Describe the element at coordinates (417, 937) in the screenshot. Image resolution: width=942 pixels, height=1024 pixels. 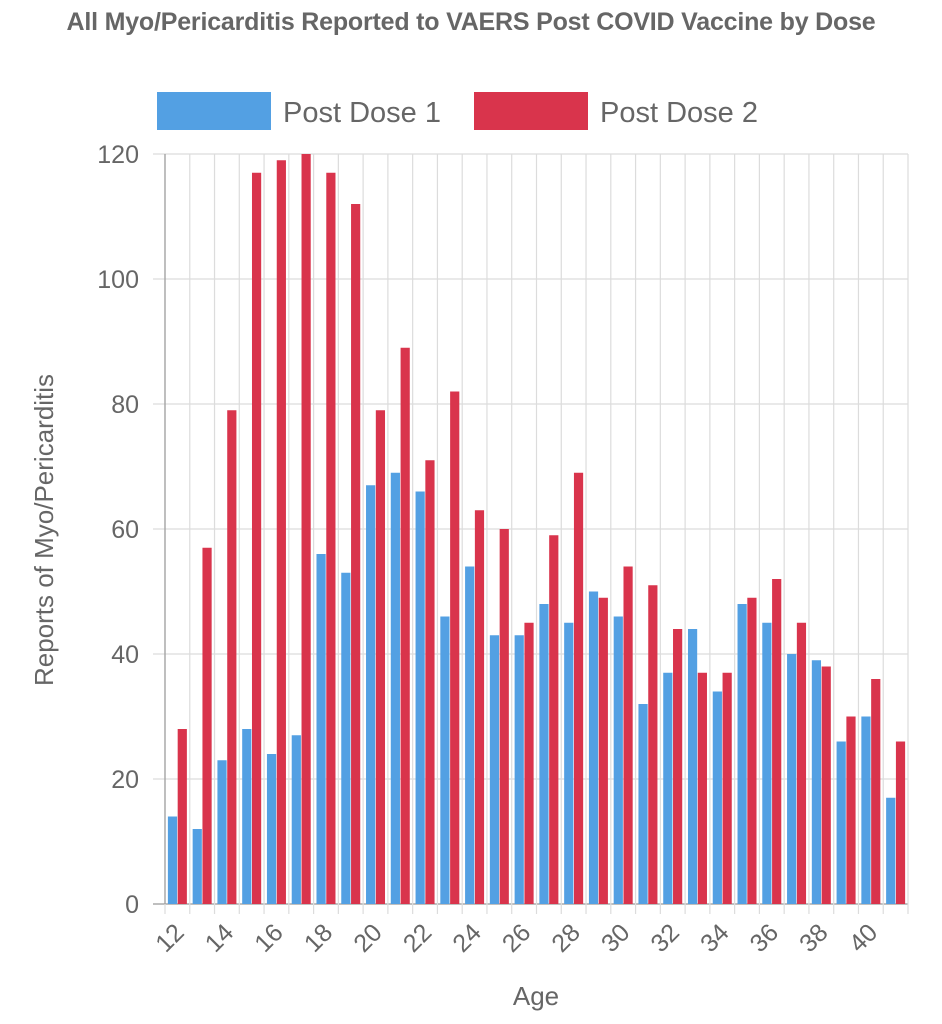
I see `x-tick-label: 22` at that location.